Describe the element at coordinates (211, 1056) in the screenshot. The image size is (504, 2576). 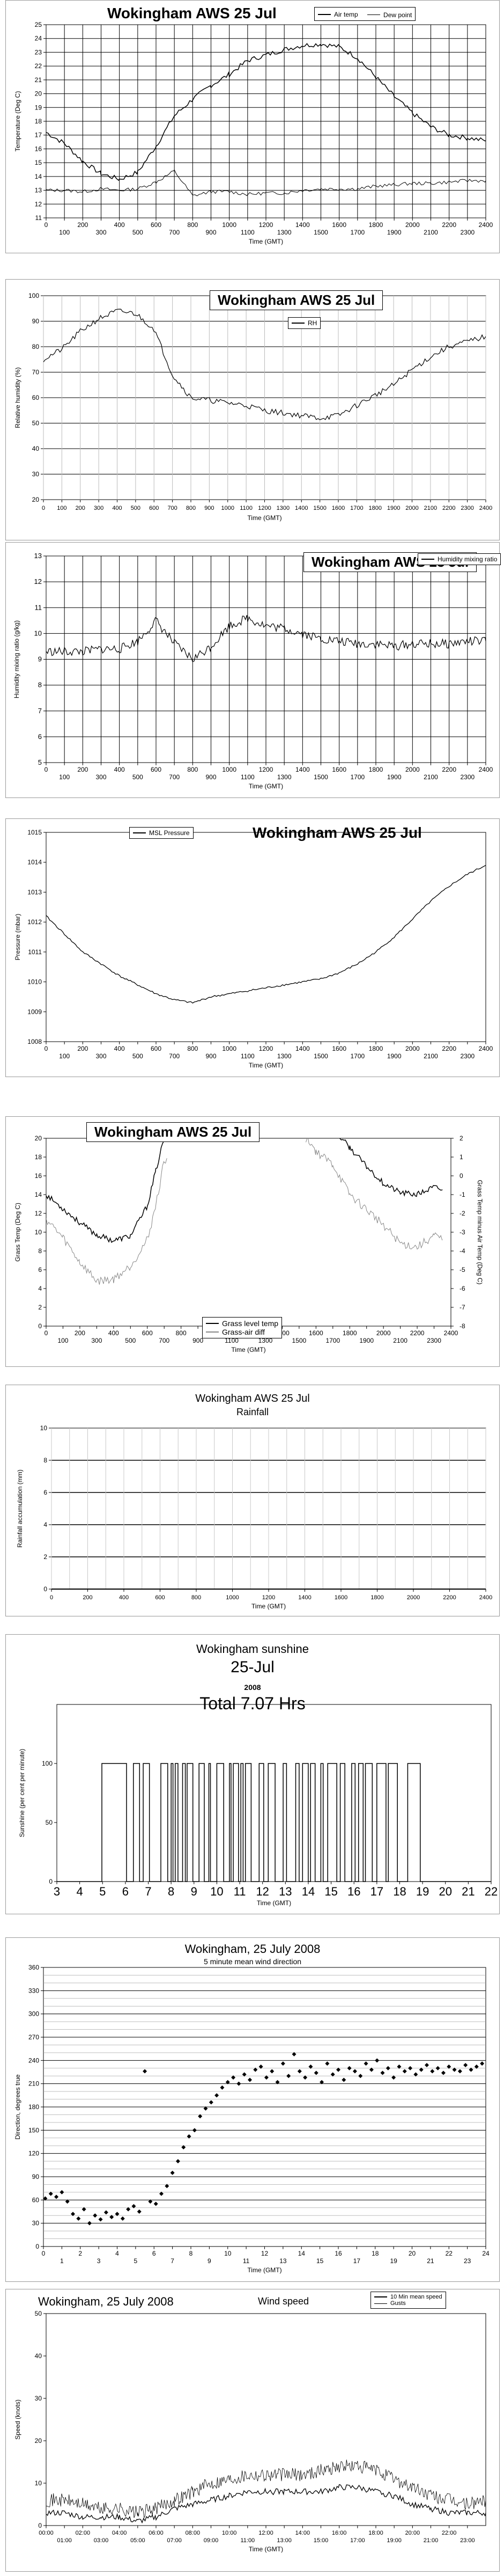
I see `x-tick-label: 900` at that location.